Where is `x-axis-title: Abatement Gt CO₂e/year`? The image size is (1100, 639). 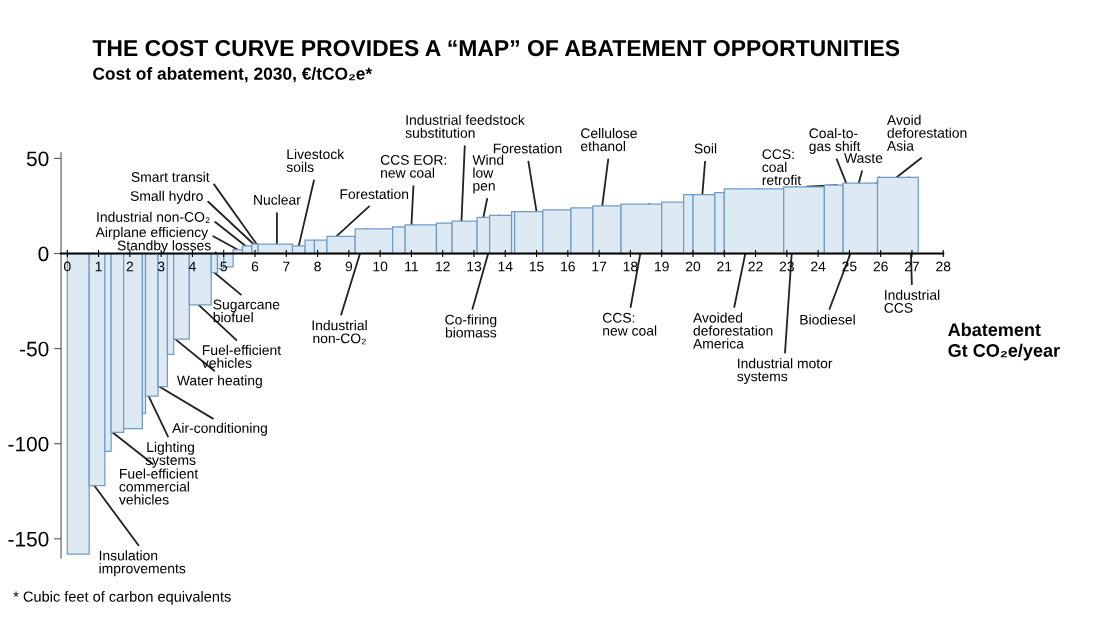 x-axis-title: Abatement Gt CO₂e/year is located at coordinates (1004, 341).